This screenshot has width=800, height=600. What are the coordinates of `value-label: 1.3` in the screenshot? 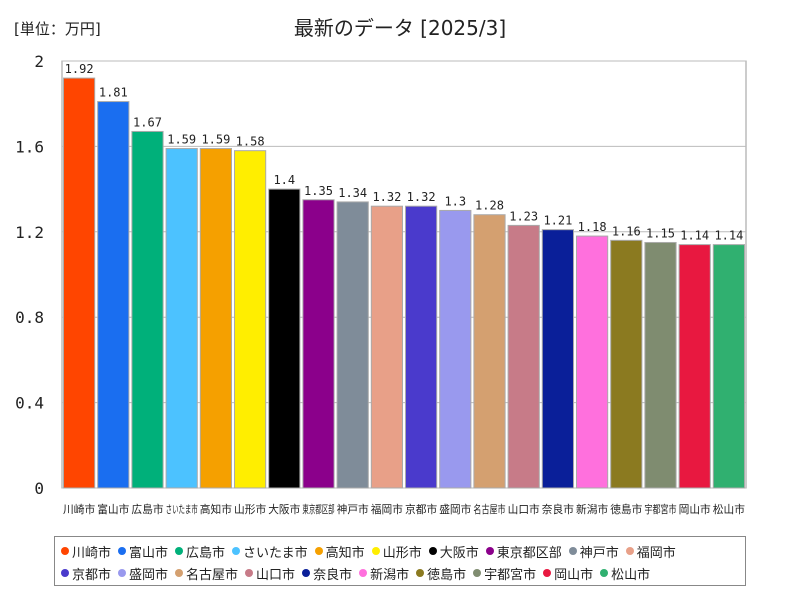 It's located at (455, 201).